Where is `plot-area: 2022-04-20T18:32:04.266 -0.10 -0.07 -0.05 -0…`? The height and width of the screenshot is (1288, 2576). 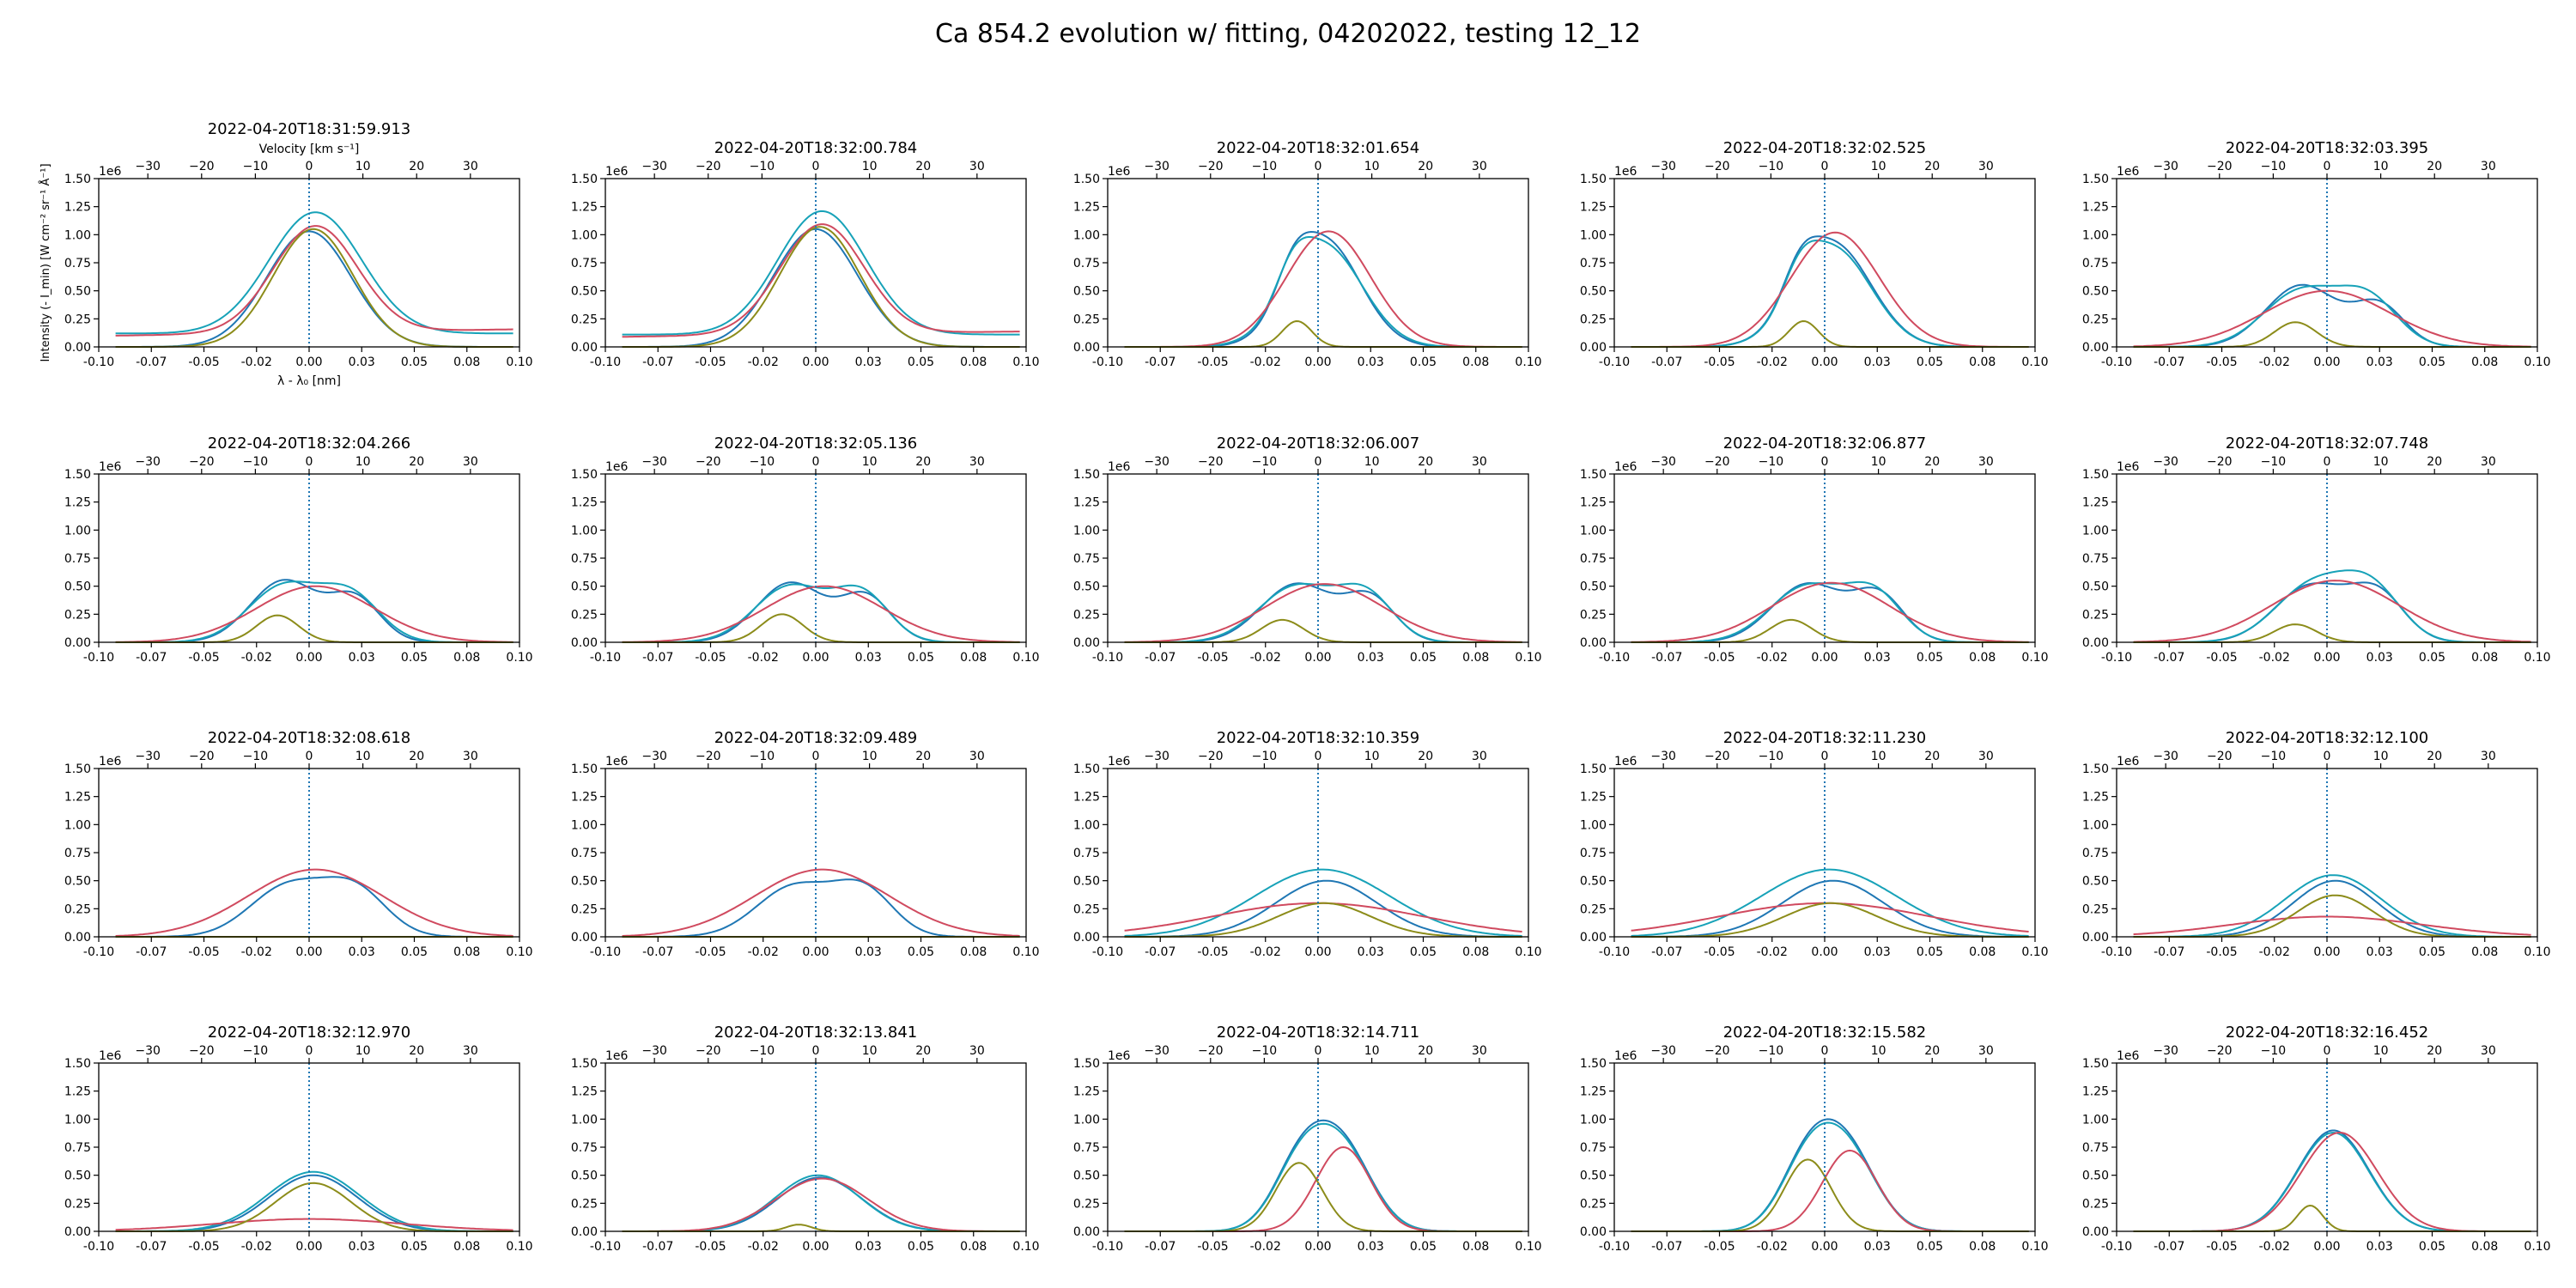
plot-area: 2022-04-20T18:32:04.266 -0.10 -0.07 -0.05 -0… is located at coordinates (298, 550).